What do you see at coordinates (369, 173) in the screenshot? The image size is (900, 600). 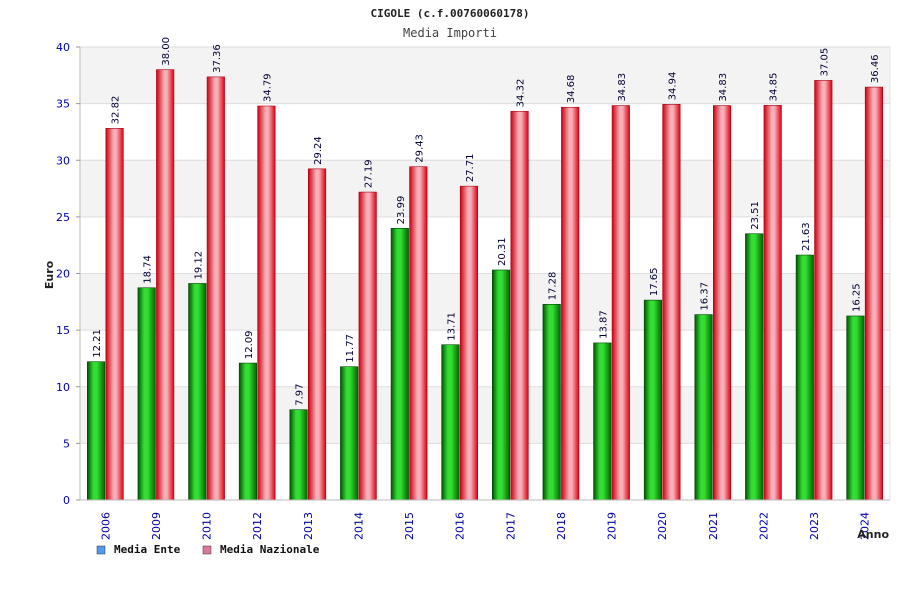 I see `data-label: 27.19` at bounding box center [369, 173].